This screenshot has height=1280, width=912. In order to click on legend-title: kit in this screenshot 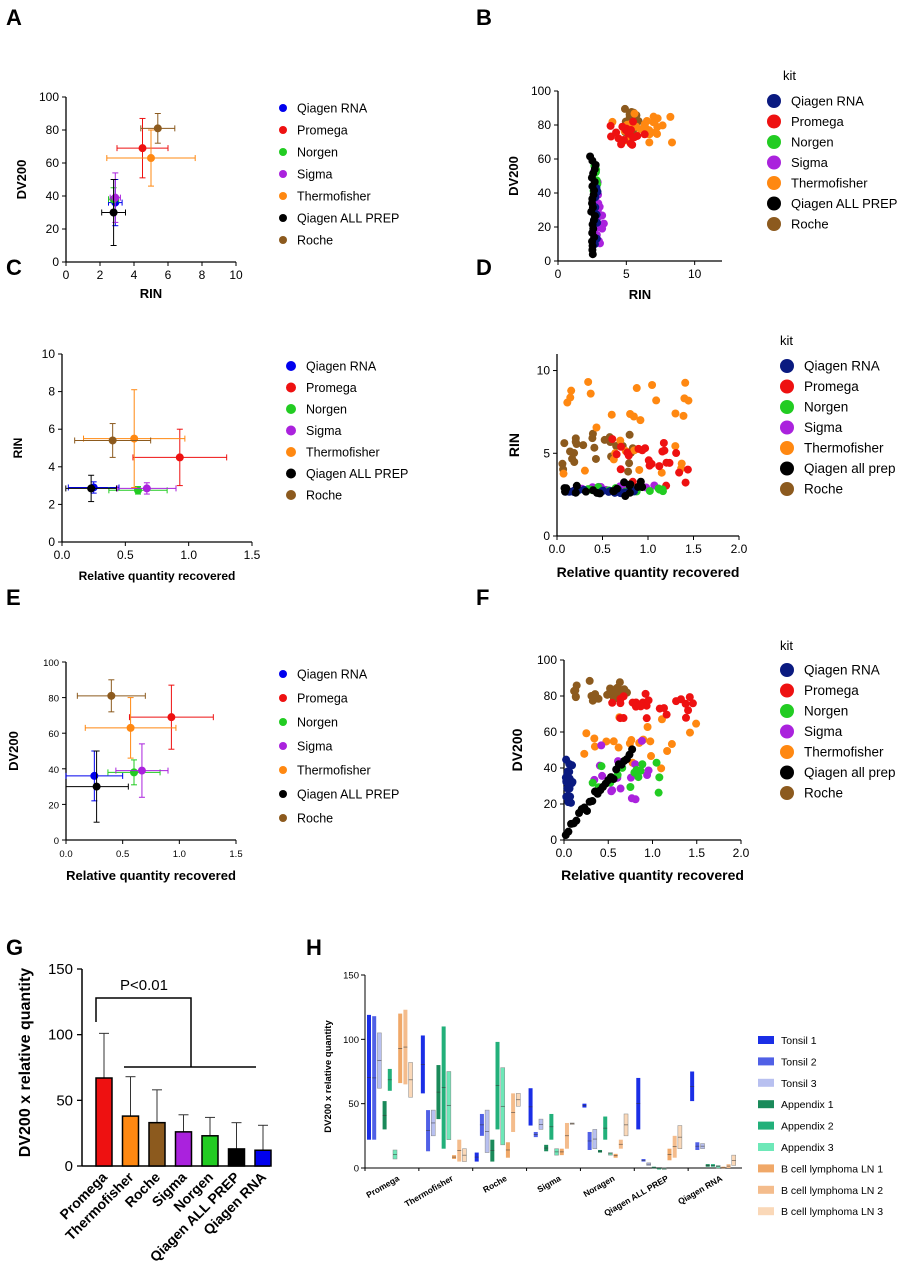, I will do `click(789, 75)`.